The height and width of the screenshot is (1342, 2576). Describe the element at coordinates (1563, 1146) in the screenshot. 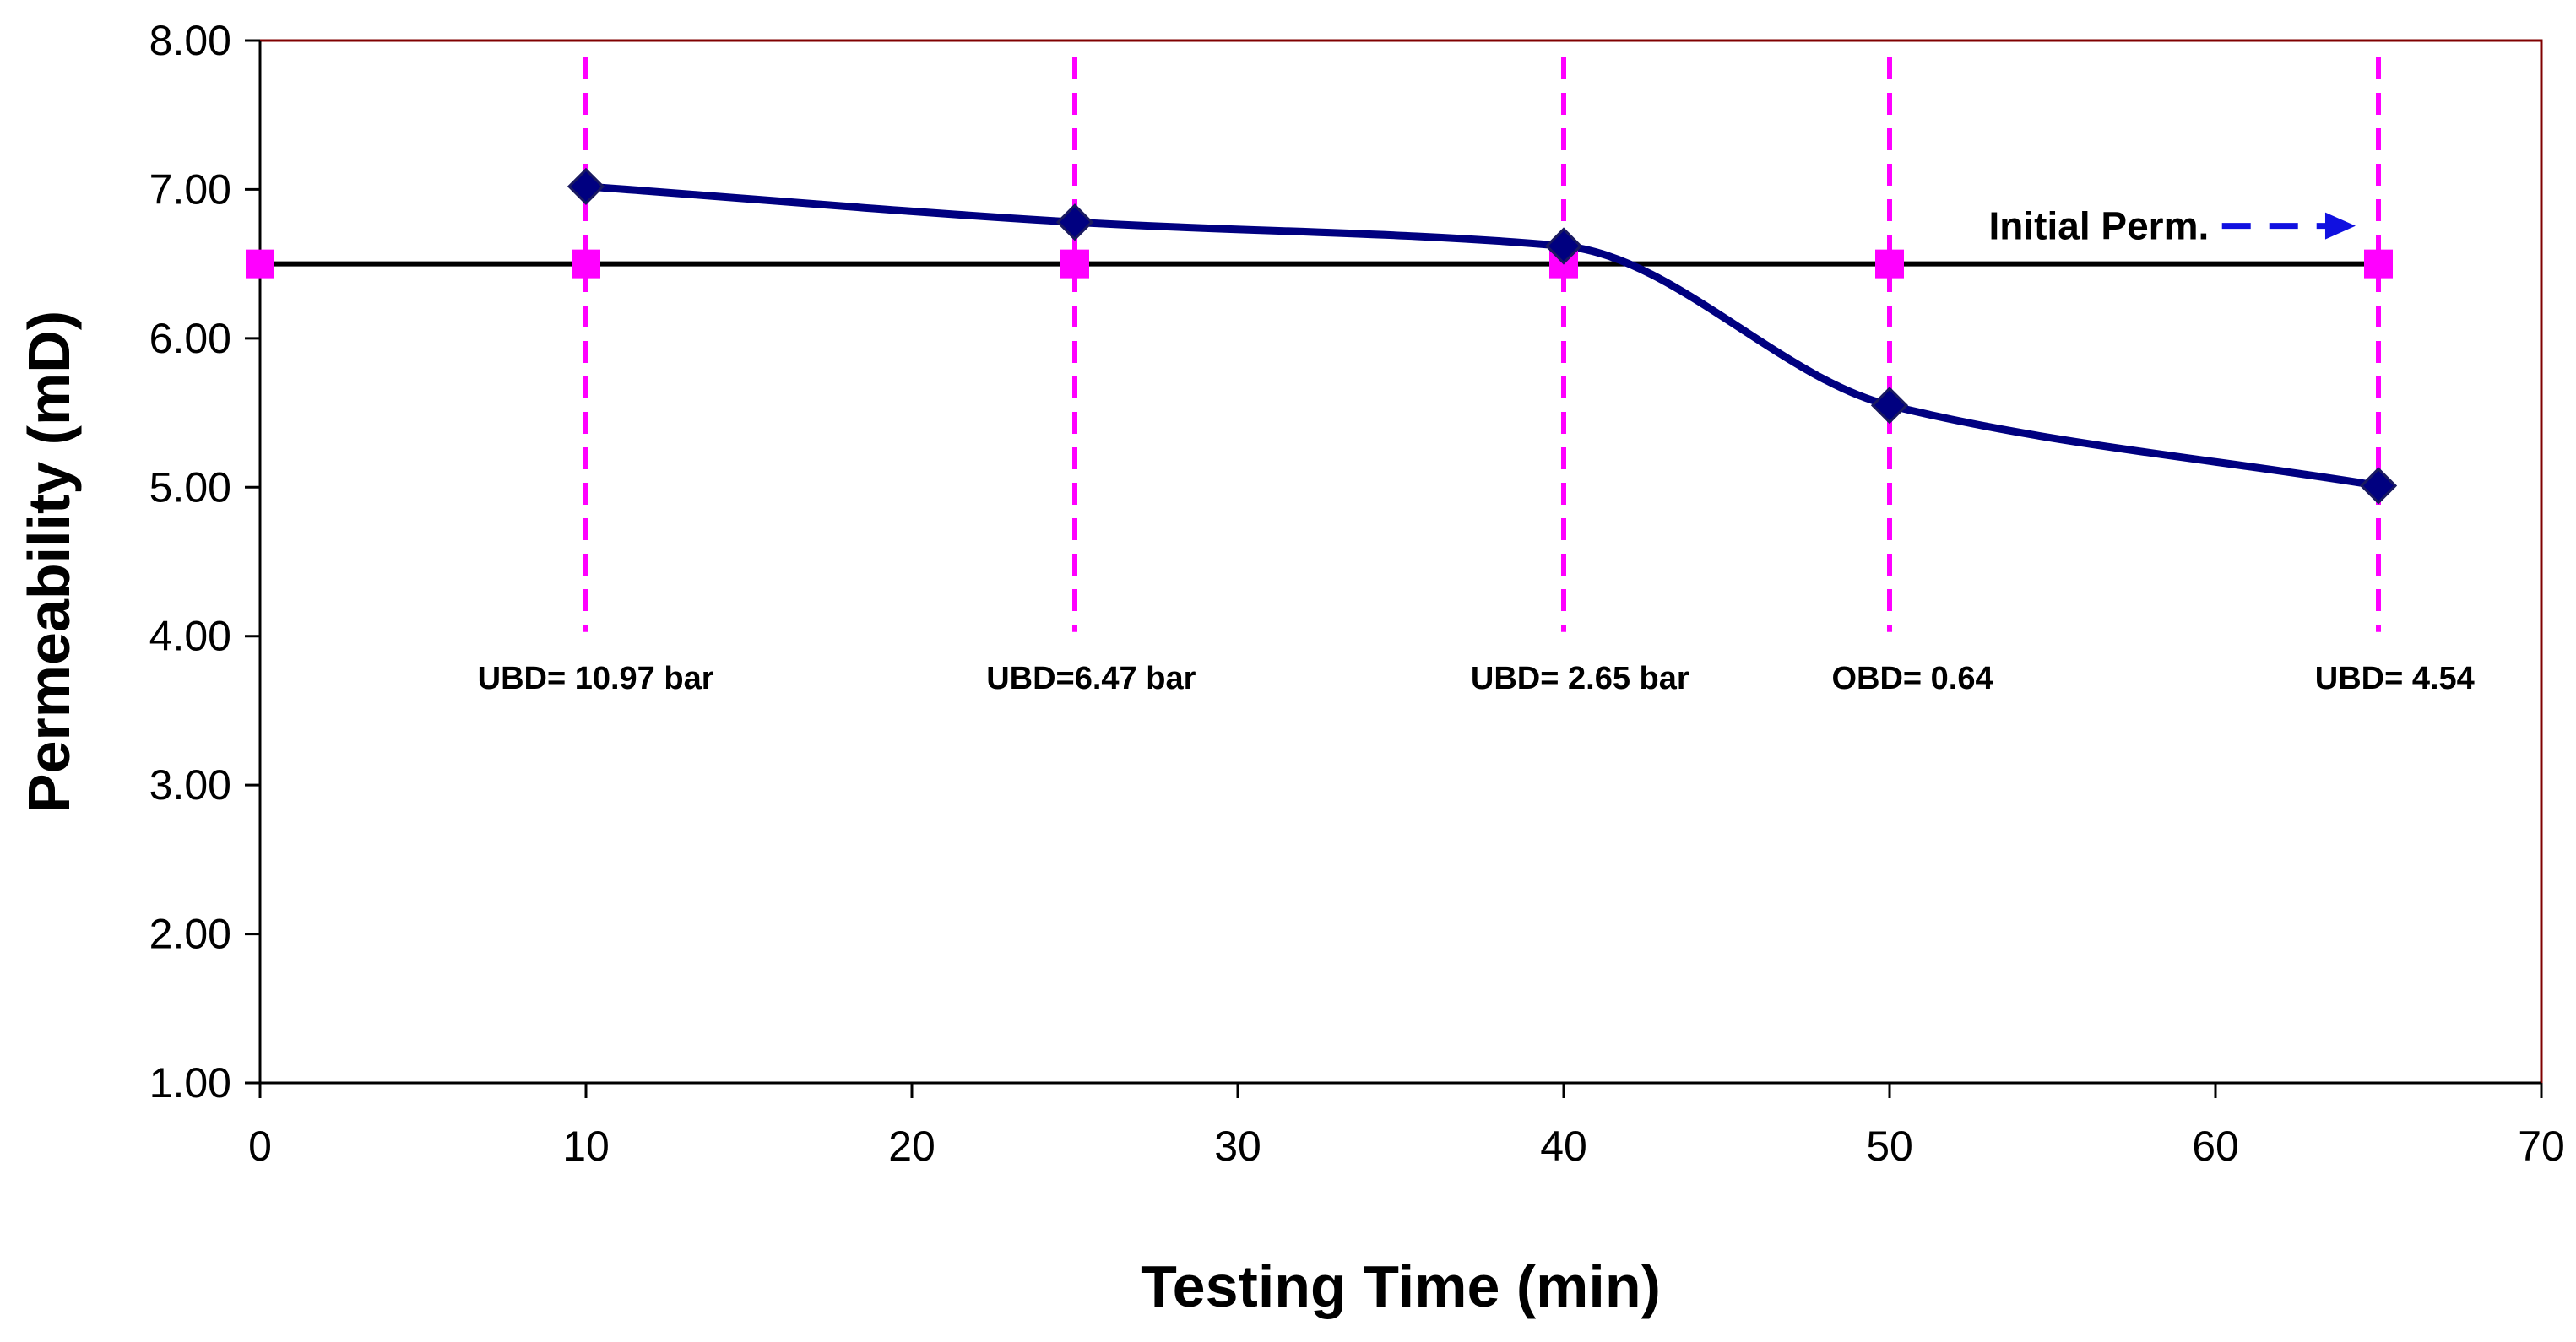

I see `x-tick-label: 40` at that location.